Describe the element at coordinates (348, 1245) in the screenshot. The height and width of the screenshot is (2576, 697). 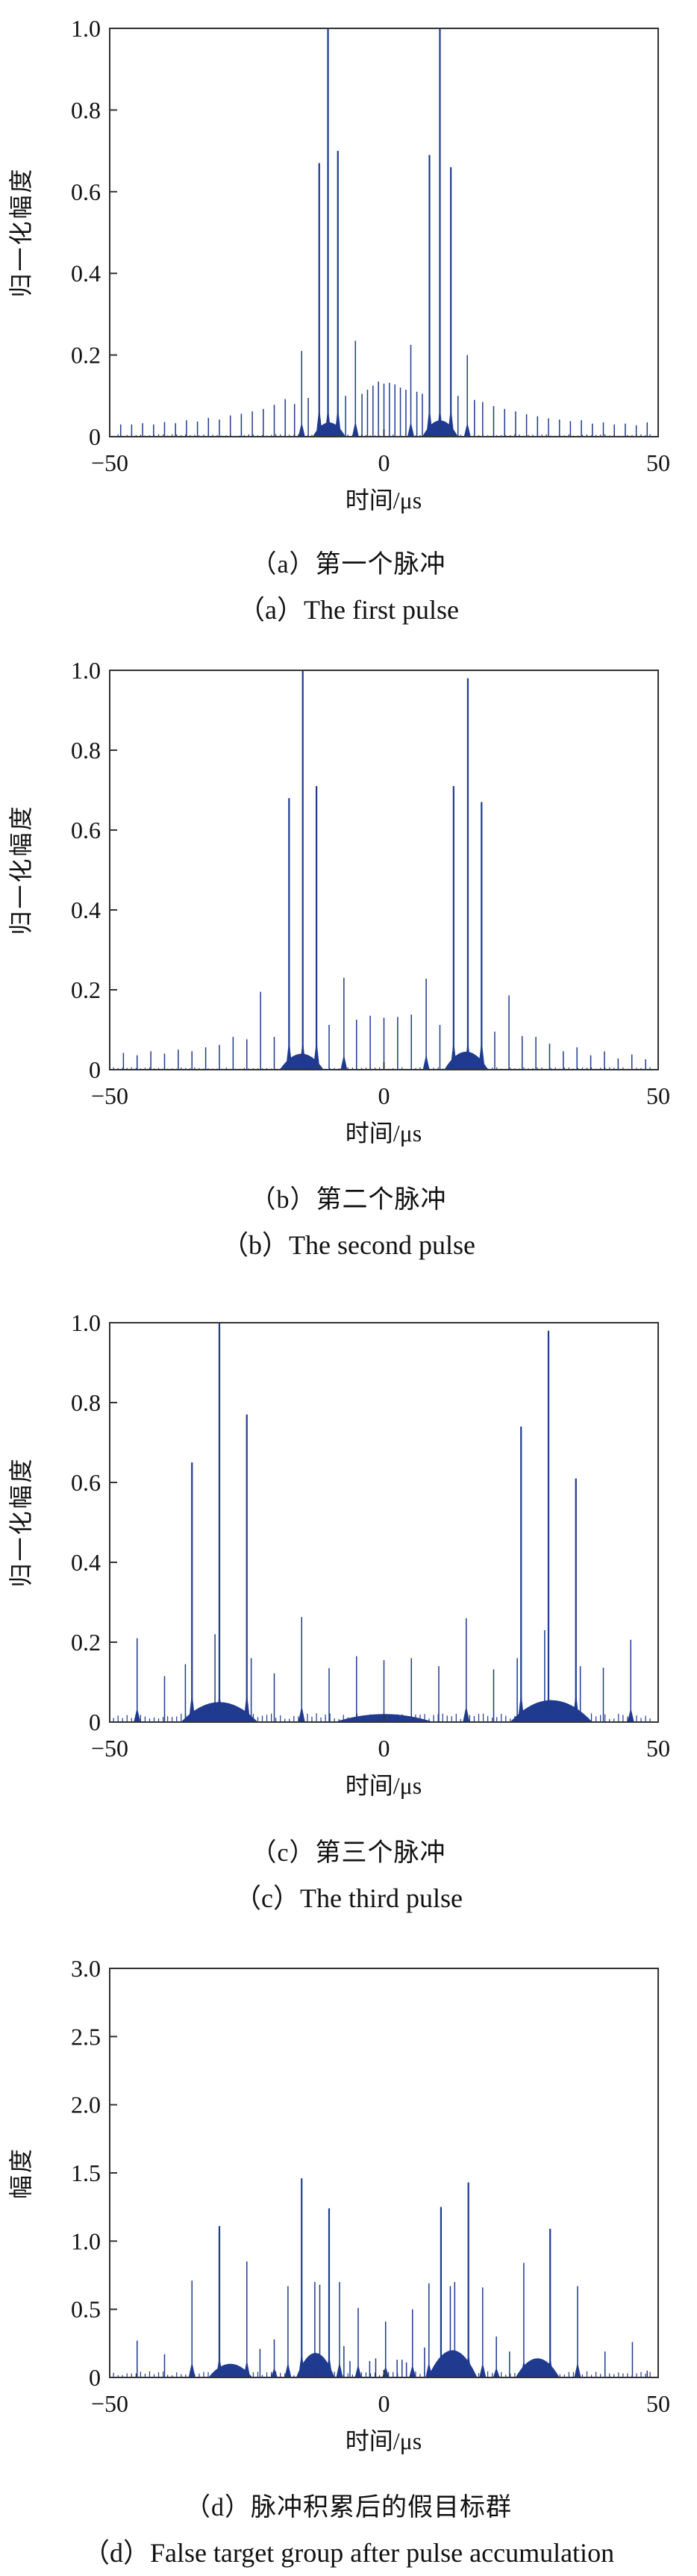
I see `caption-en-b: （b）The second pulse` at that location.